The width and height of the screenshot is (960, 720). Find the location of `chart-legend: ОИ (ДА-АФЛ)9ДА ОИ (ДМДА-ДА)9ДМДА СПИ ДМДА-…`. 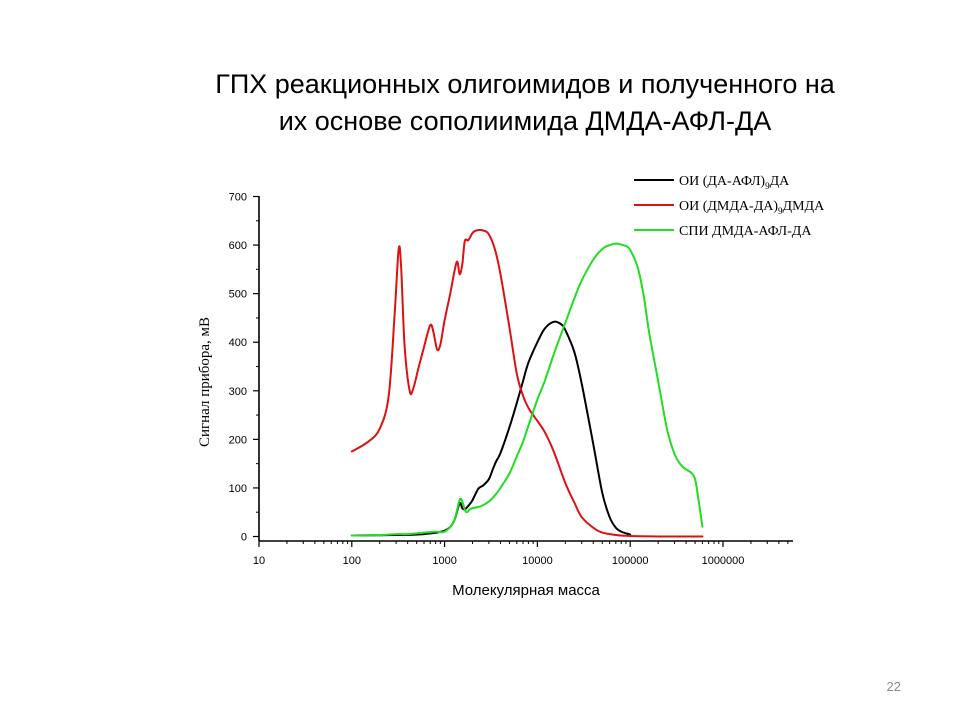

chart-legend: ОИ (ДА-АФЛ)9ДА ОИ (ДМДА-ДА)9ДМДА СПИ ДМДА-… is located at coordinates (729, 206).